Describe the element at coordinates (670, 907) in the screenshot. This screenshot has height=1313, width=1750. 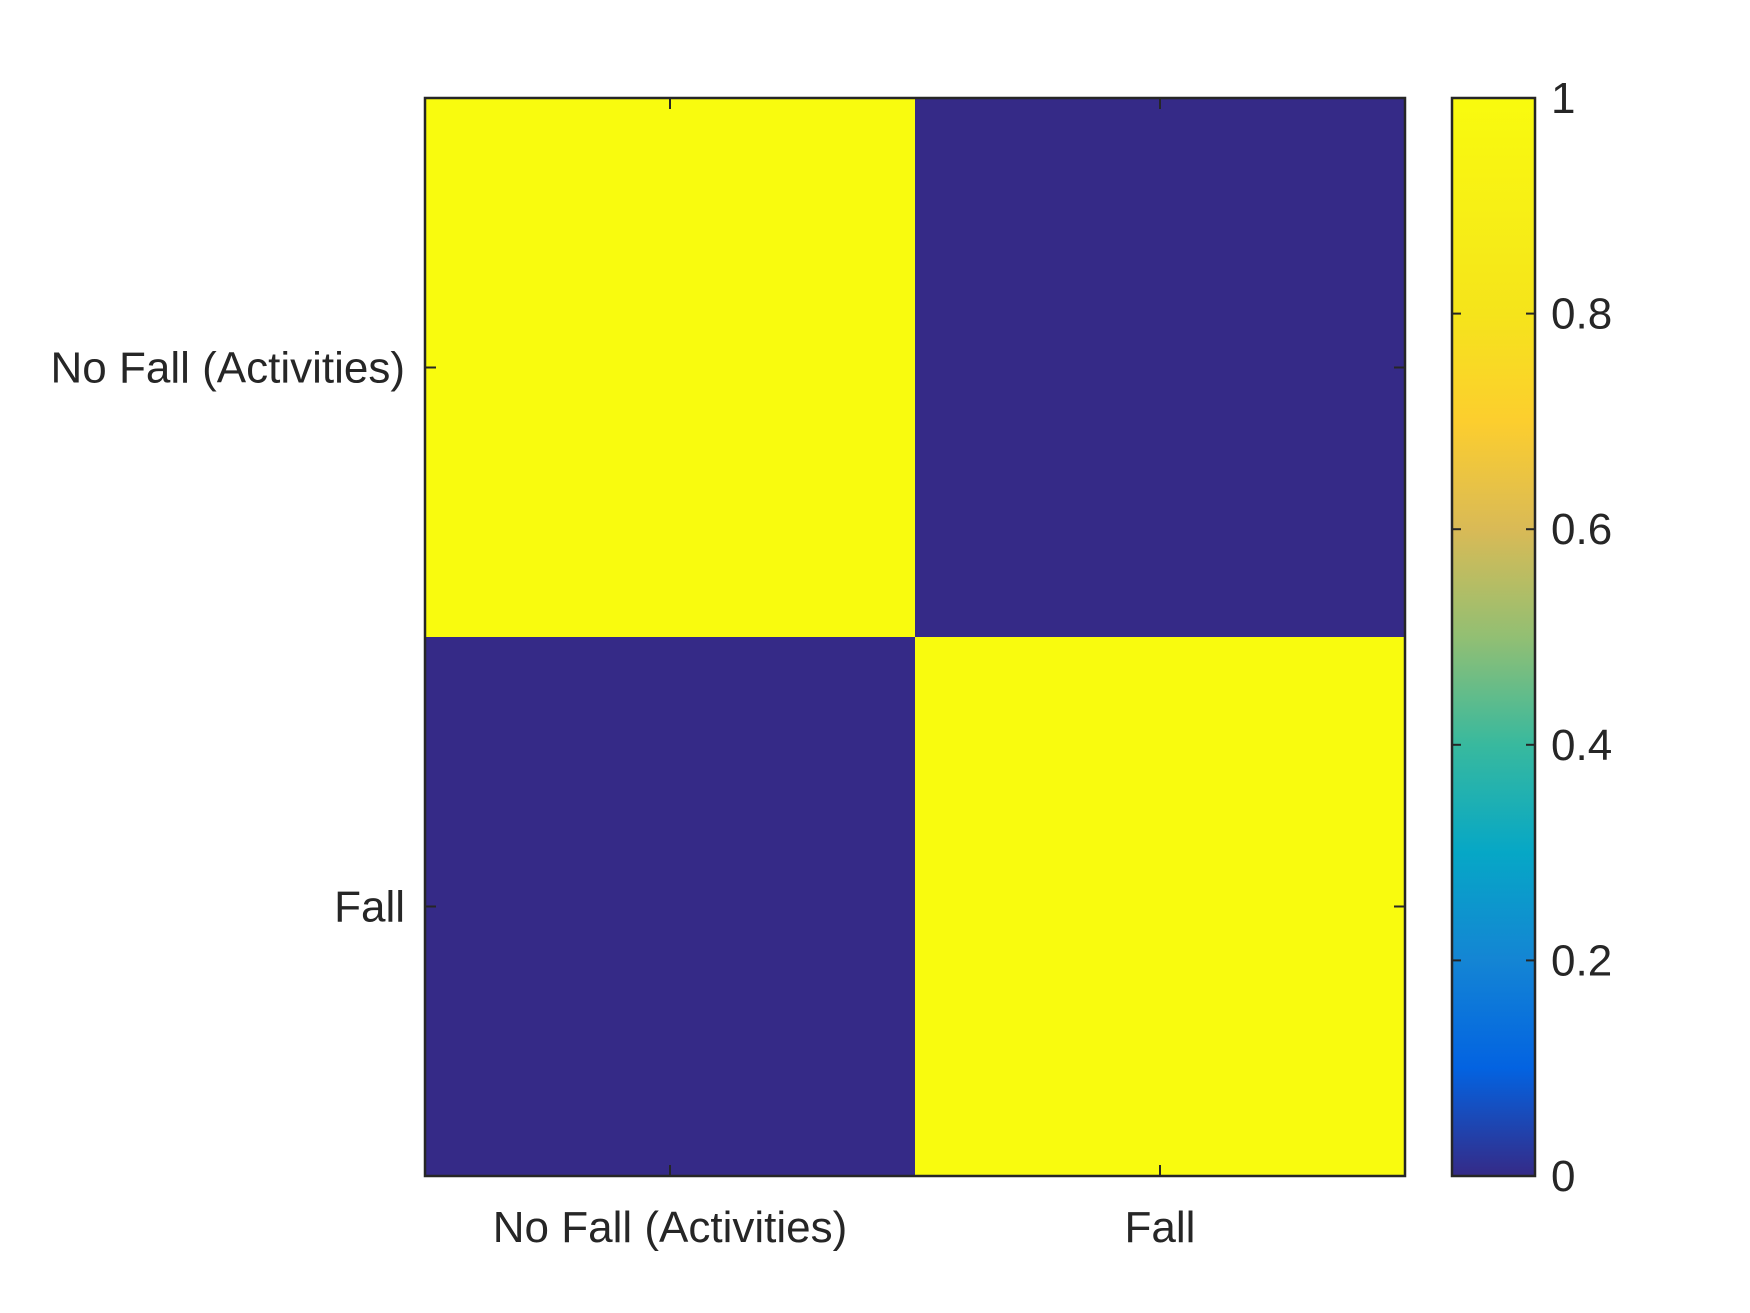
I see `heatmap-cell-r1-c0` at that location.